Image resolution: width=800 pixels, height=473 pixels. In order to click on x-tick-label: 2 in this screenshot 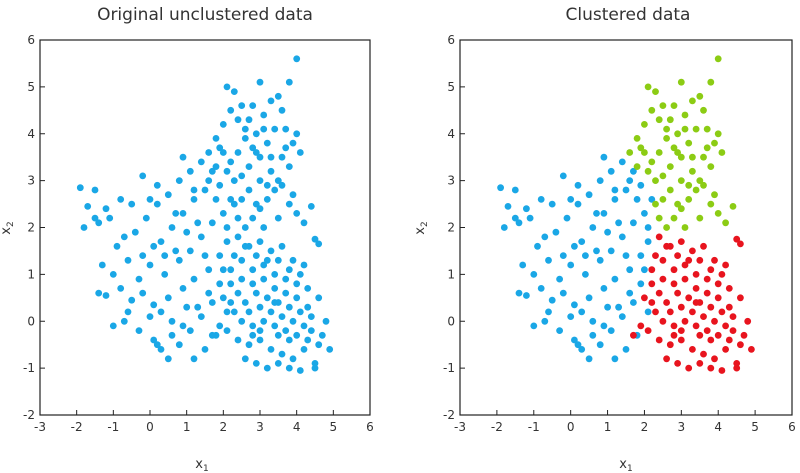, I will do `click(645, 427)`.